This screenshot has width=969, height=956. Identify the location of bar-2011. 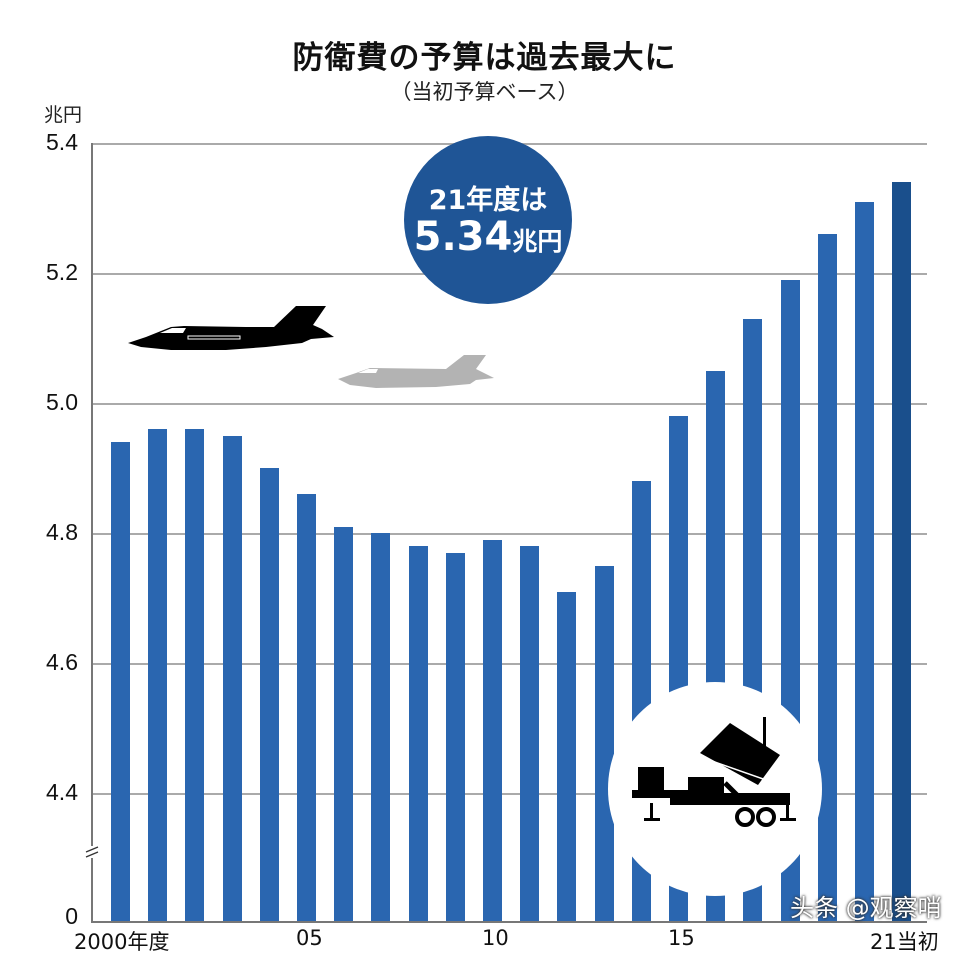
(530, 734).